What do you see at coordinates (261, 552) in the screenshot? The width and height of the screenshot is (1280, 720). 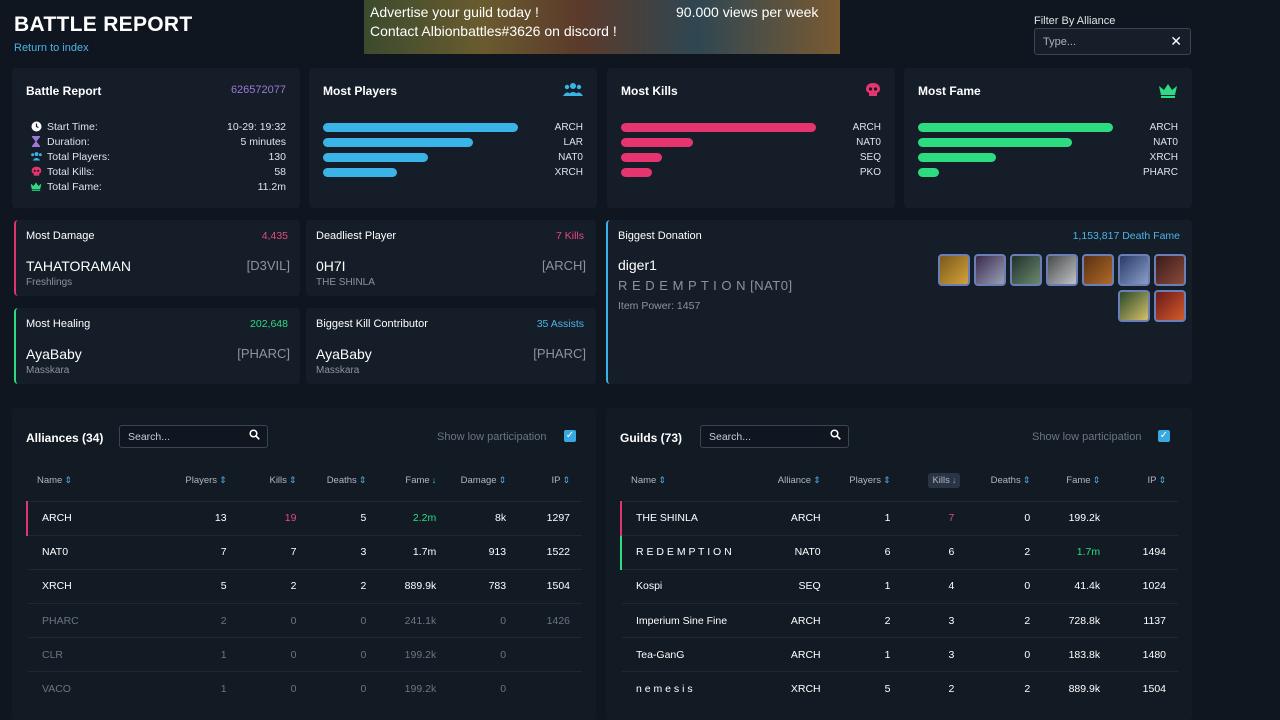 I see `cell-kills: 7` at bounding box center [261, 552].